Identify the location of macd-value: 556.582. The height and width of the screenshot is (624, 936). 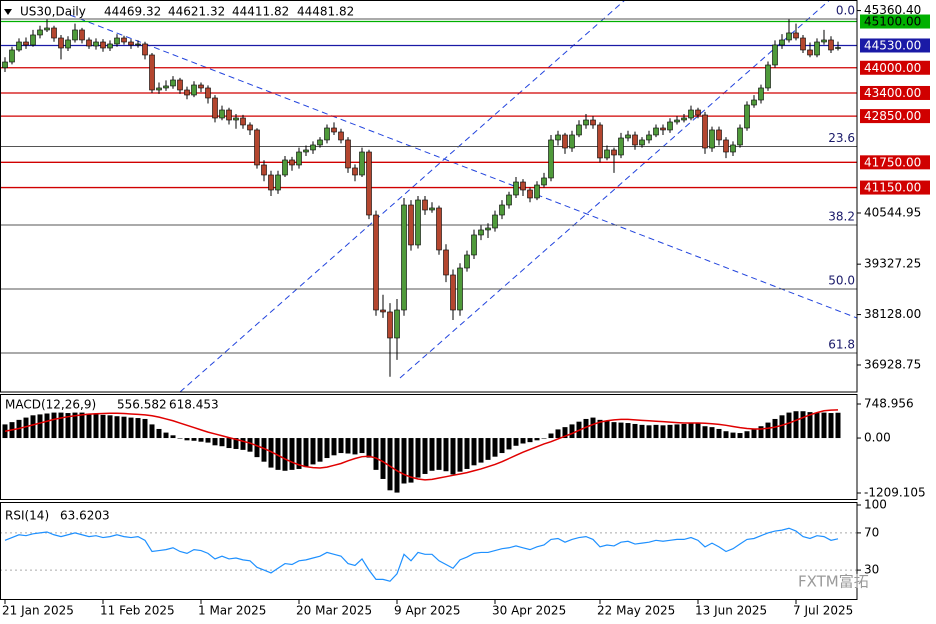
(142, 405).